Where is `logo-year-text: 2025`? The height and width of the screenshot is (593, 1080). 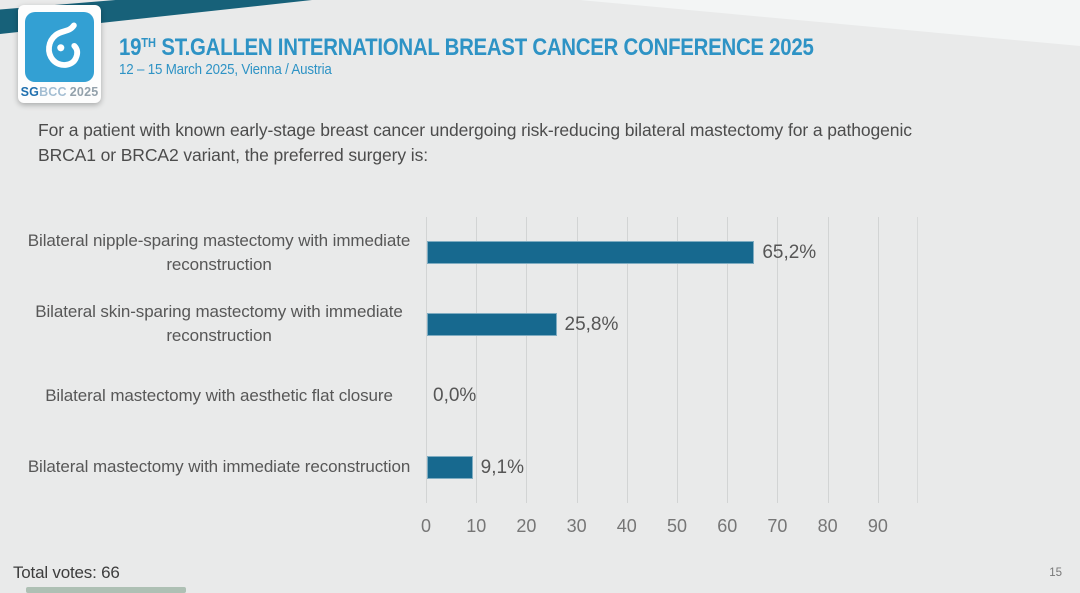
logo-year-text: 2025 is located at coordinates (84, 92).